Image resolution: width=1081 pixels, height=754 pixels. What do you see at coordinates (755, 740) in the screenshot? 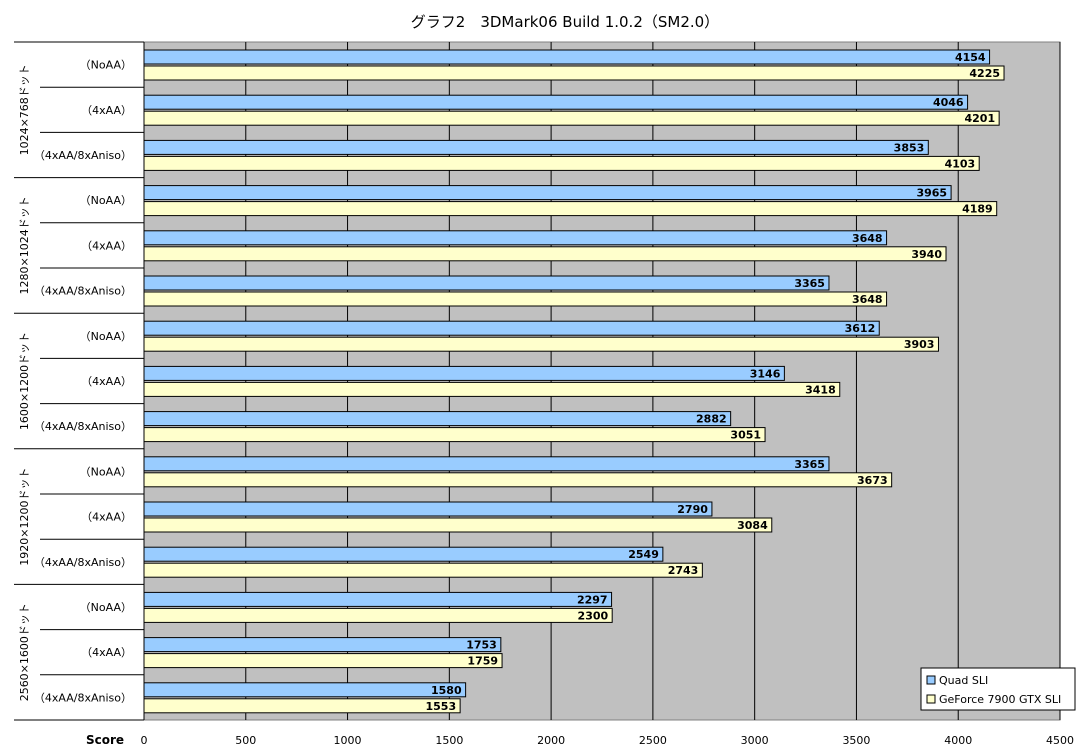
I see `x-tick-label: 3000` at bounding box center [755, 740].